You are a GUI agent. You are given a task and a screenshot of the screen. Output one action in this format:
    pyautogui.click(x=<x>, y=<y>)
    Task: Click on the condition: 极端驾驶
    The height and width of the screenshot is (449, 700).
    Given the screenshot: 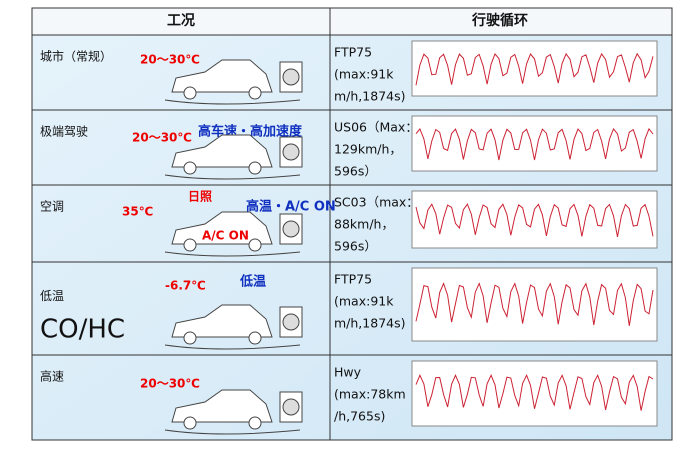 What is the action you would take?
    pyautogui.click(x=64, y=131)
    